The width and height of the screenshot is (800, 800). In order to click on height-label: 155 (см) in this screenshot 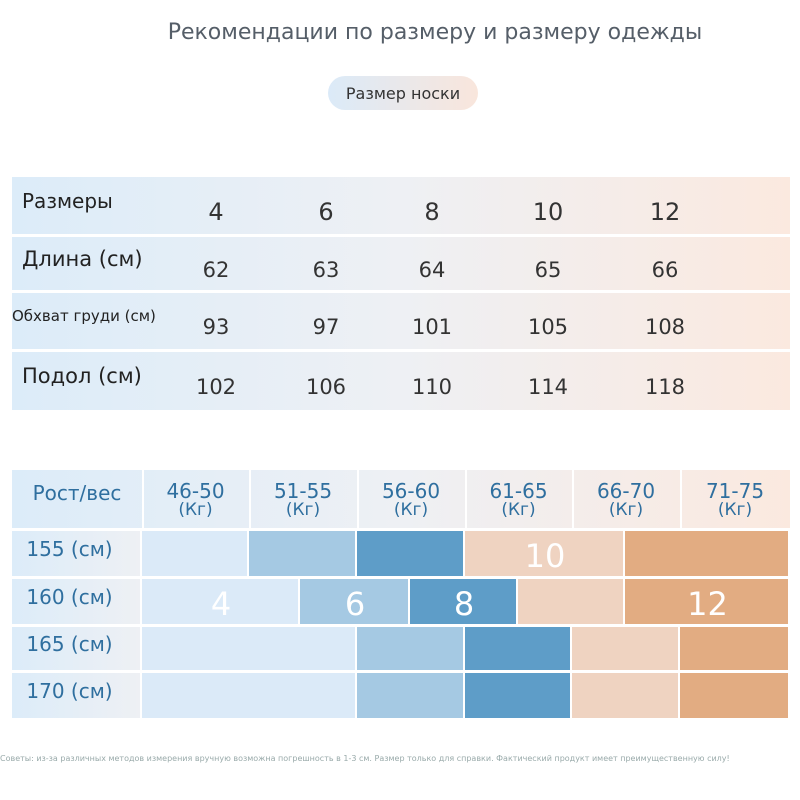, I will do `click(69, 548)`.